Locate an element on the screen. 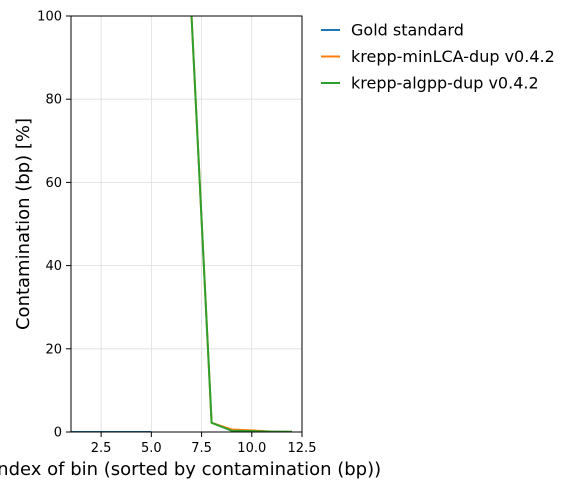  x-tick-label: 7.5 is located at coordinates (201, 448).